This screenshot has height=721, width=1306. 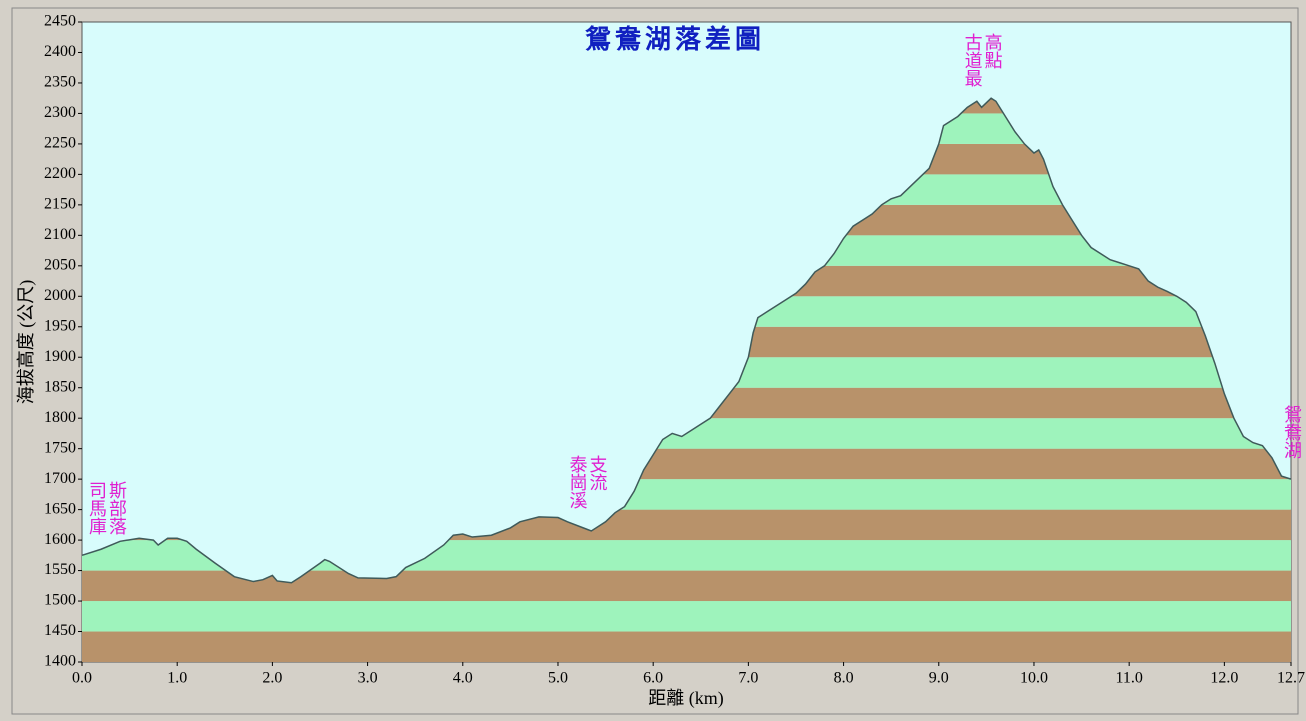 I want to click on y-tick-label: 2100, so click(x=60, y=234).